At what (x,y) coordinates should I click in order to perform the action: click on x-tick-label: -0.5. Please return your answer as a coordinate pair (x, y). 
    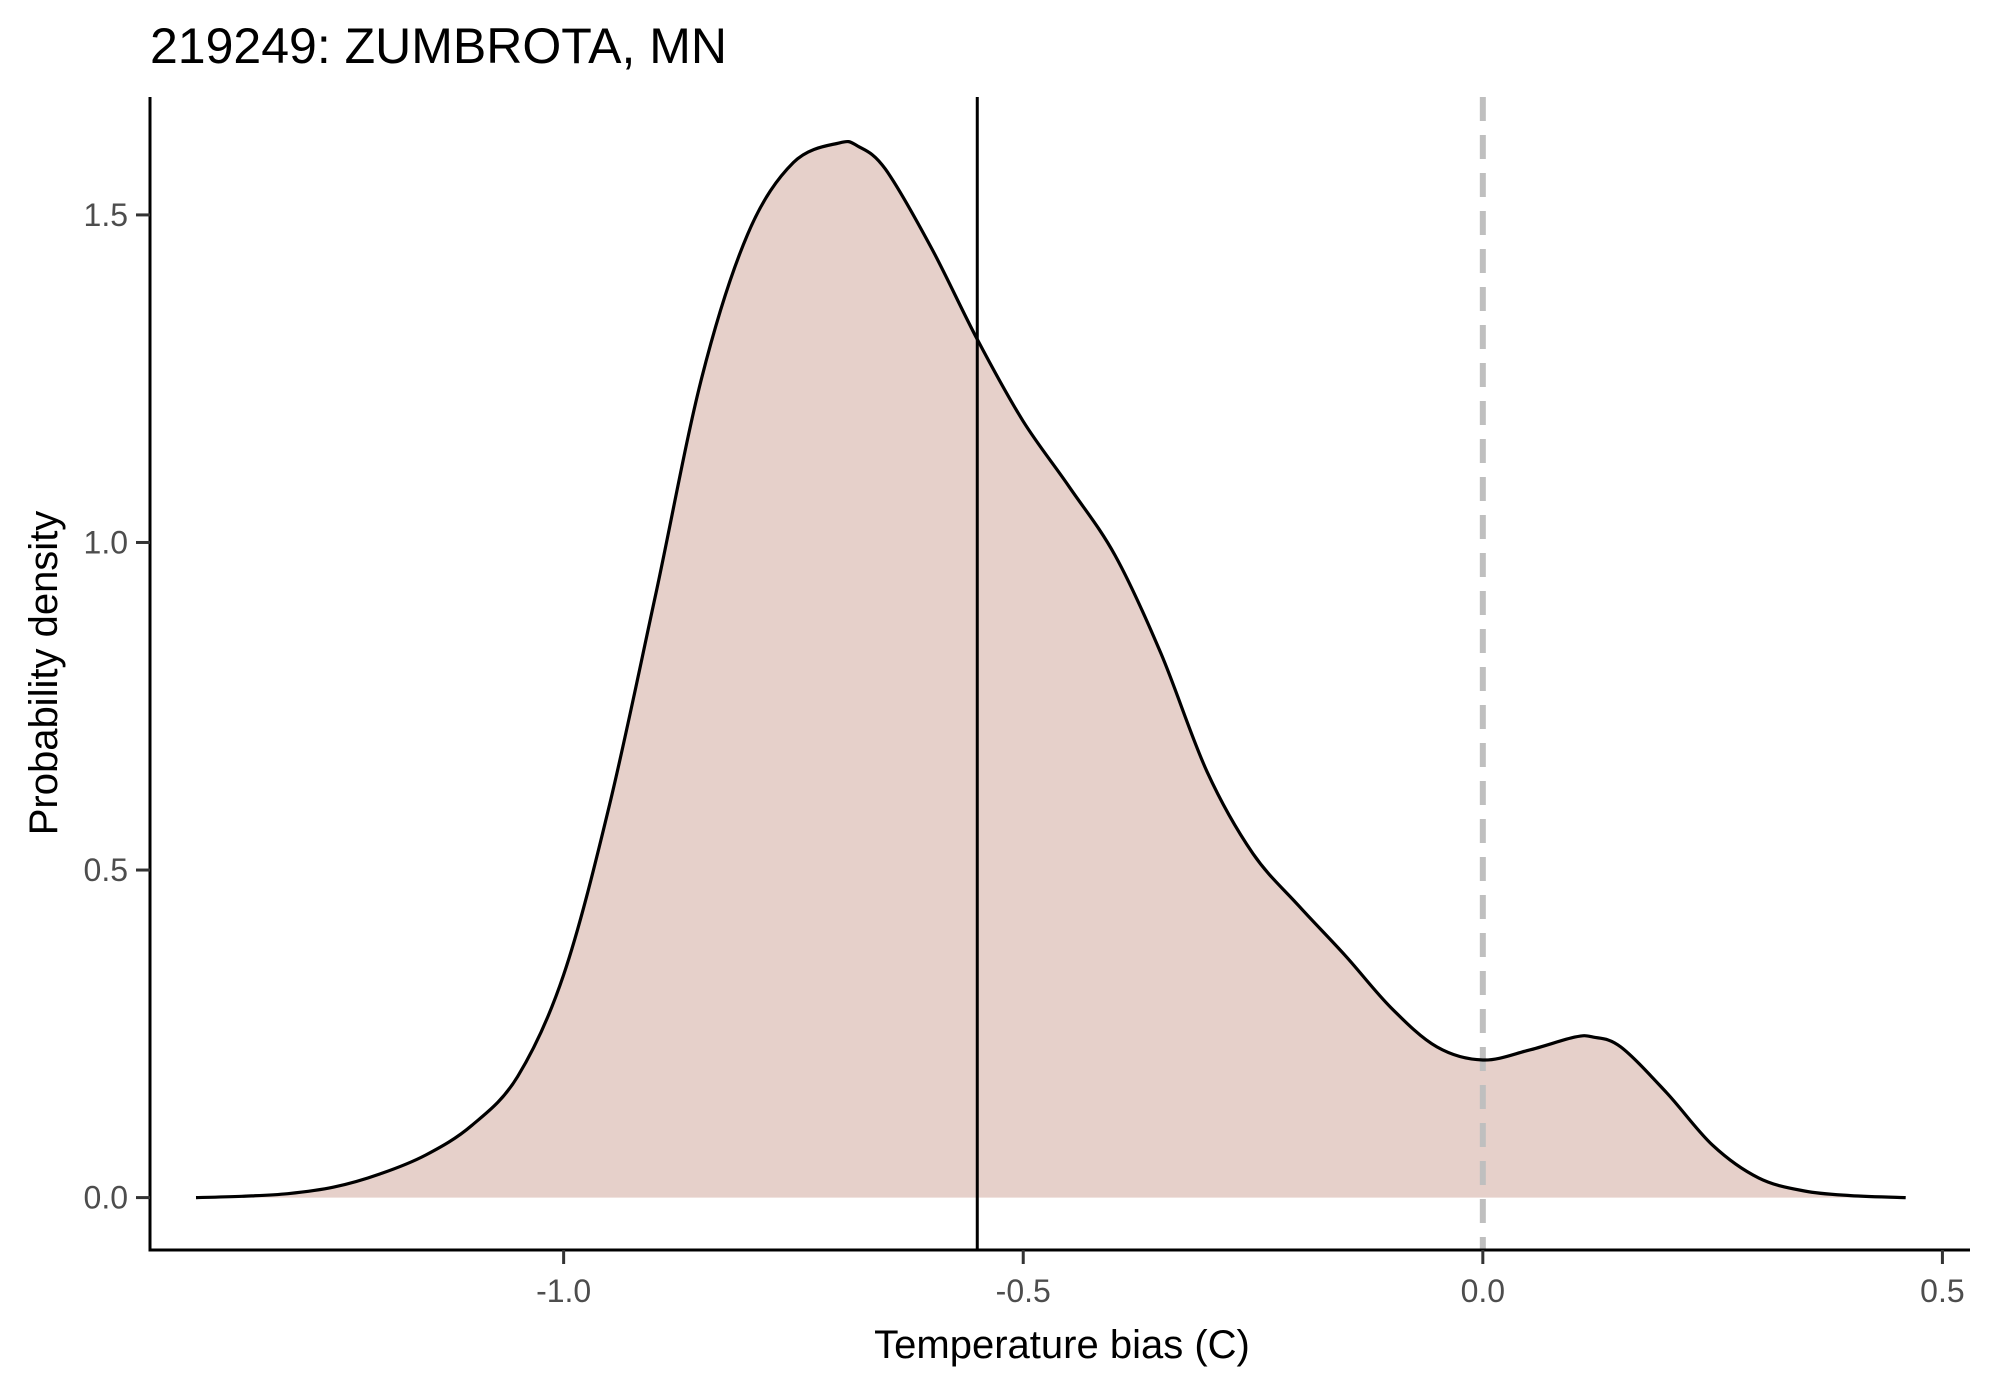
    Looking at the image, I should click on (1023, 1291).